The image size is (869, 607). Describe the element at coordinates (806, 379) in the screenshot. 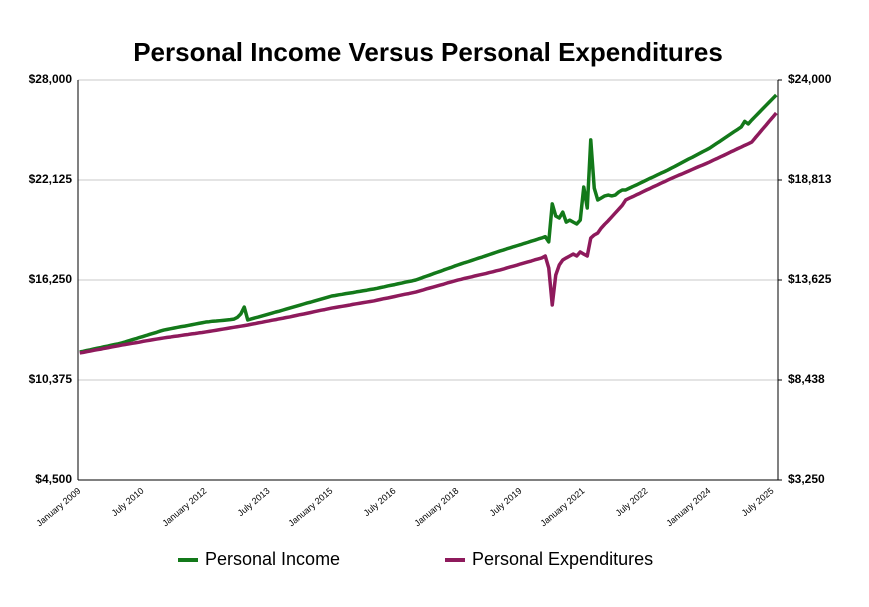

I see `y2-tick-label: $8,438` at that location.